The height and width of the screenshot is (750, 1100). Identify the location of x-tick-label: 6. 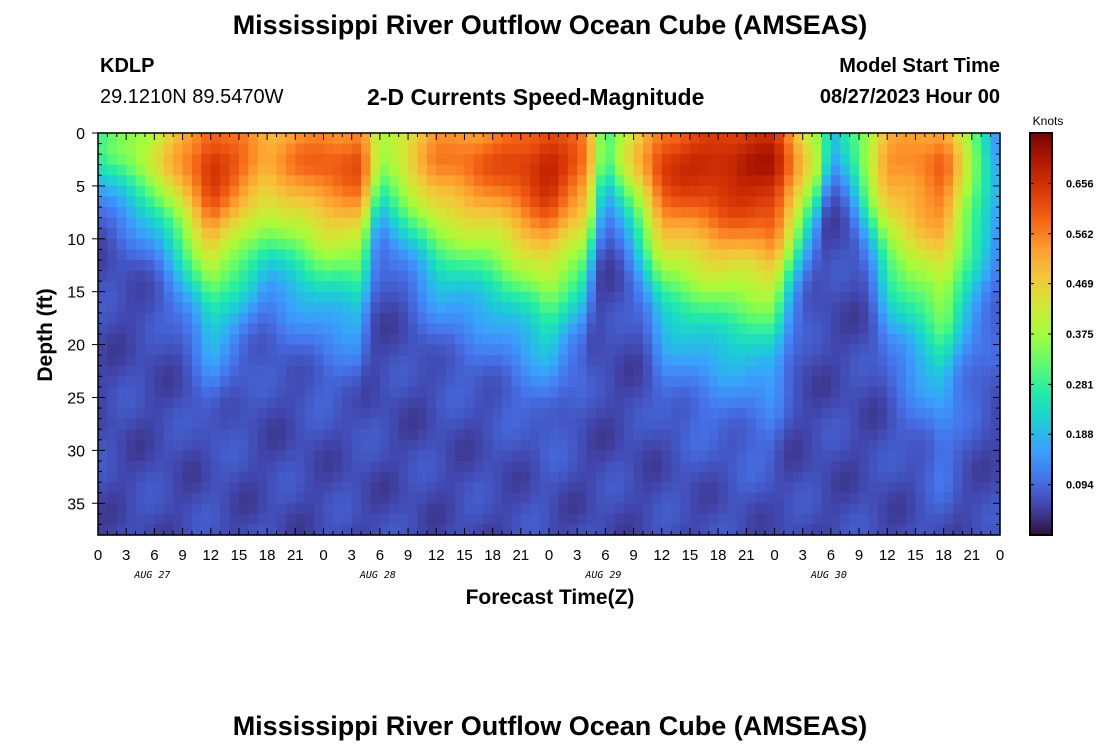
(380, 555).